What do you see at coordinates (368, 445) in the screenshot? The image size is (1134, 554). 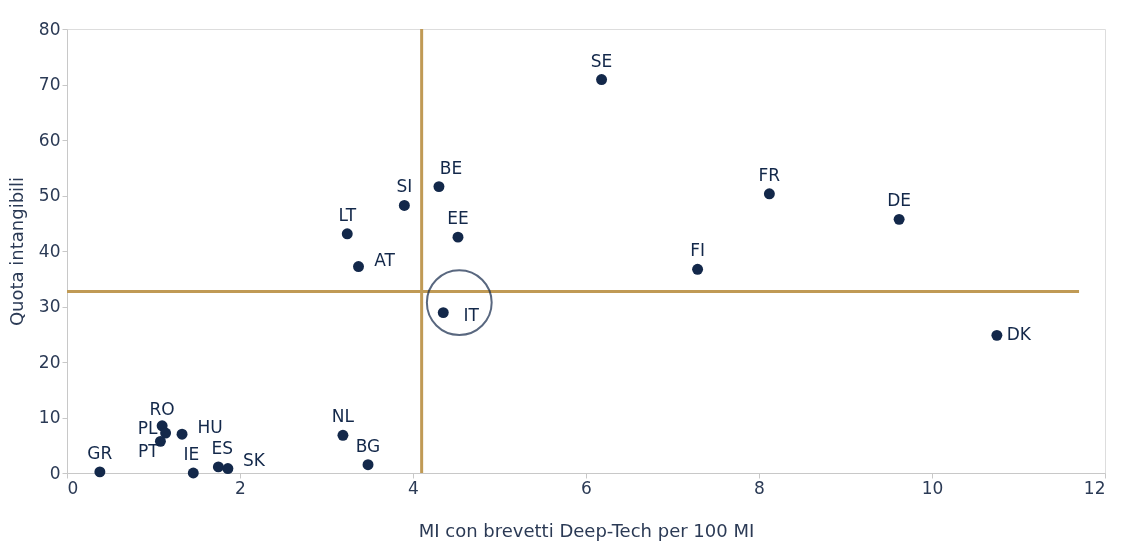 I see `series-label: BG` at bounding box center [368, 445].